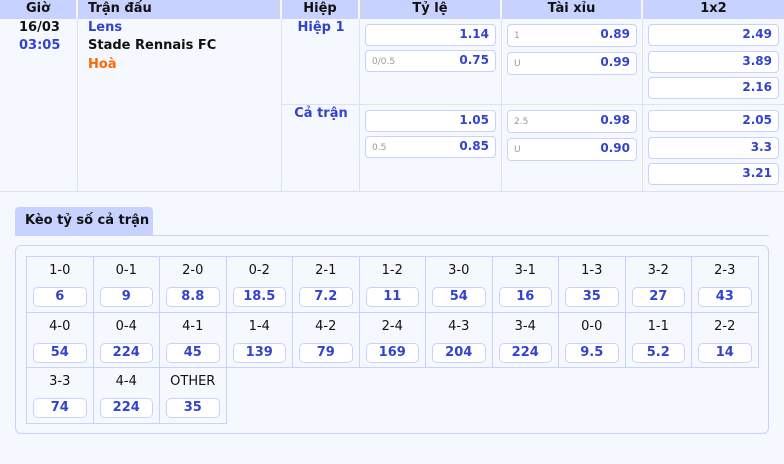 The width and height of the screenshot is (784, 464). I want to click on handicap-odds-button: 1.14, so click(430, 35).